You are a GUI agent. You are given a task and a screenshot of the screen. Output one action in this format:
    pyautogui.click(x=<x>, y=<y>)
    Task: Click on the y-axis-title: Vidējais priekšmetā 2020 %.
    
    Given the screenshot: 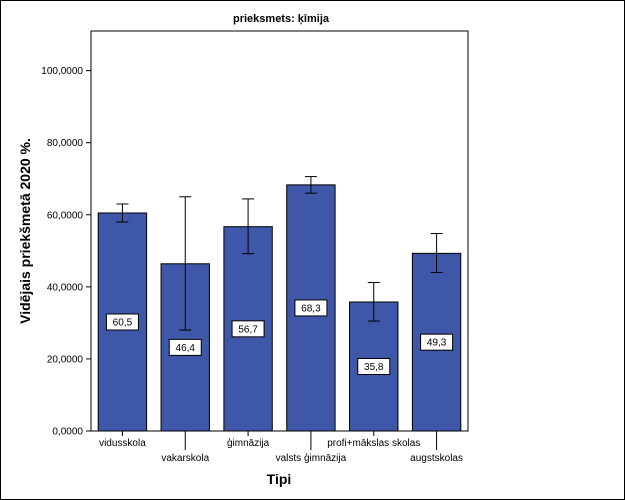 What is the action you would take?
    pyautogui.click(x=25, y=231)
    